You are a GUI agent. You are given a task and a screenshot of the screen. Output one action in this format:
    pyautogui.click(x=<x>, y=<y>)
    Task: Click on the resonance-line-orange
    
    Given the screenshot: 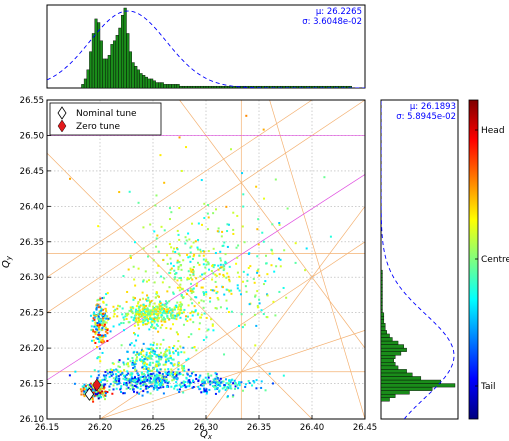 What is the action you would take?
    pyautogui.click(x=317, y=259)
    